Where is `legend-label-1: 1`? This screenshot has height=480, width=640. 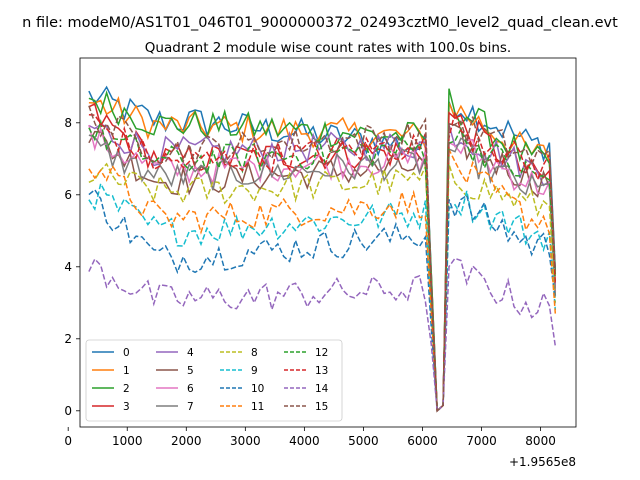 legend-label-1: 1 is located at coordinates (126, 371).